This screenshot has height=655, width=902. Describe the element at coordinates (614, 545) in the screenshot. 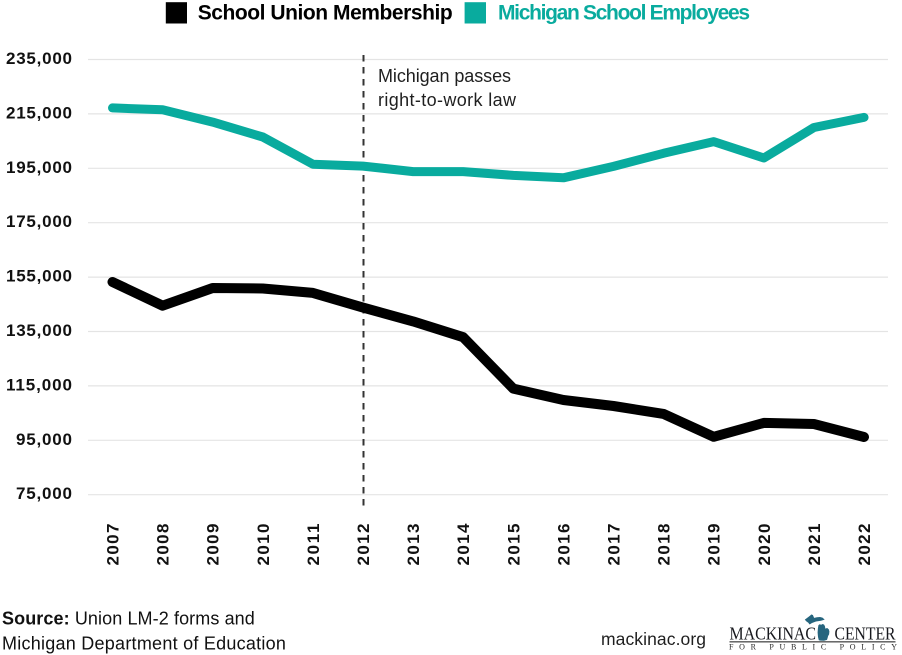

I see `svg-text: 2017` at that location.